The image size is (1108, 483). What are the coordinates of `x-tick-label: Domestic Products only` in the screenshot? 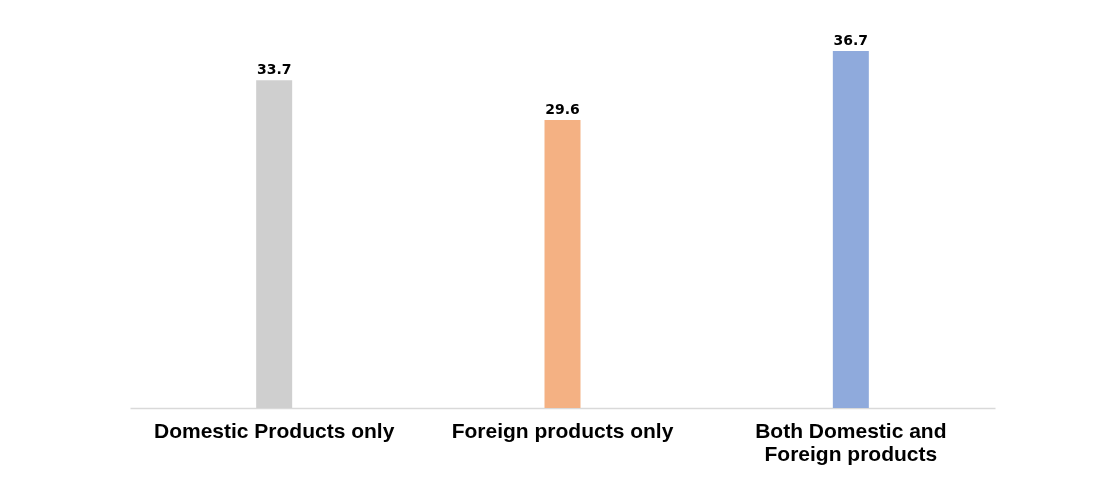 It's located at (274, 430).